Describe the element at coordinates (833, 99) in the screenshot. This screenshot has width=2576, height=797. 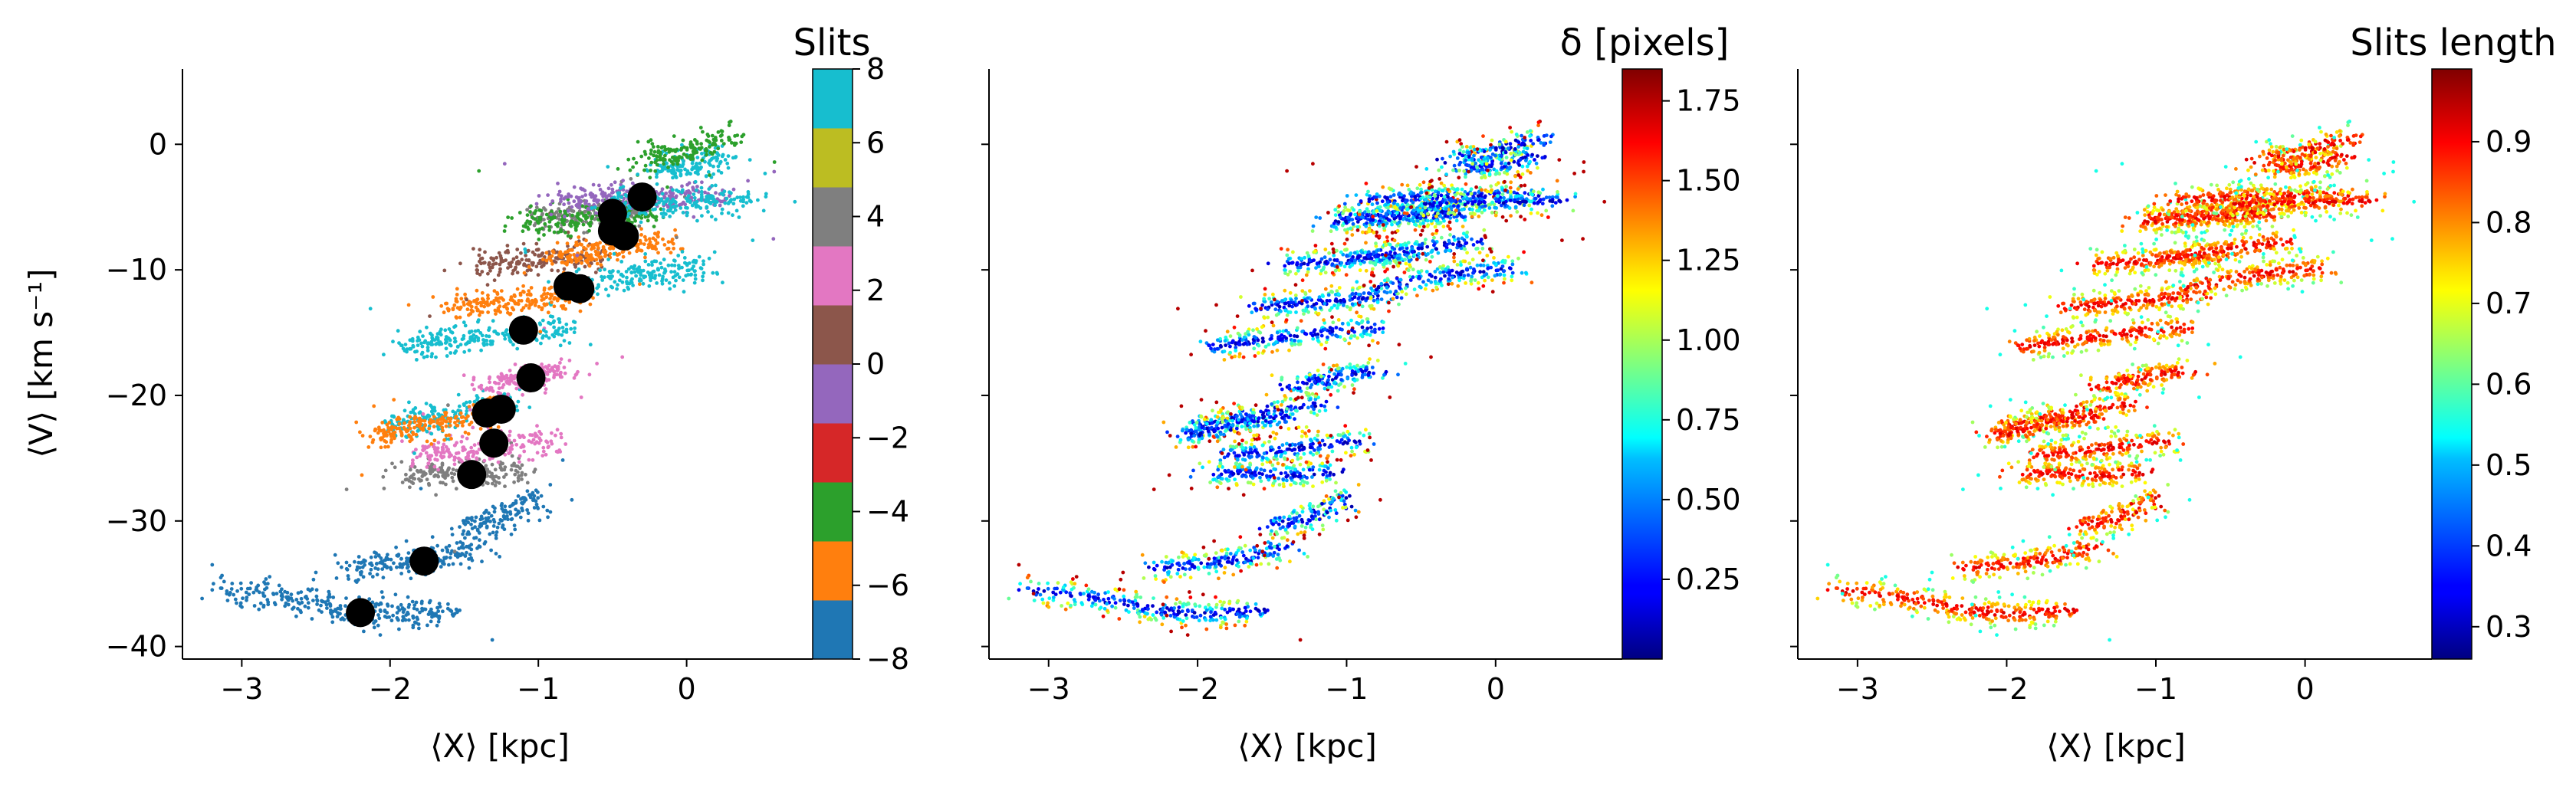
I see `colorbar-segment` at that location.